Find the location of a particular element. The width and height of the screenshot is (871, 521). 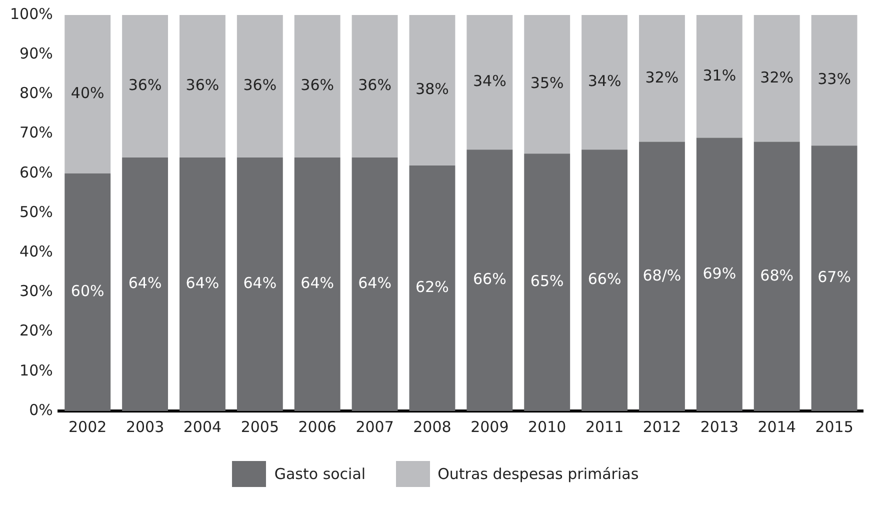

x-tick-label: 2010 is located at coordinates (547, 427).